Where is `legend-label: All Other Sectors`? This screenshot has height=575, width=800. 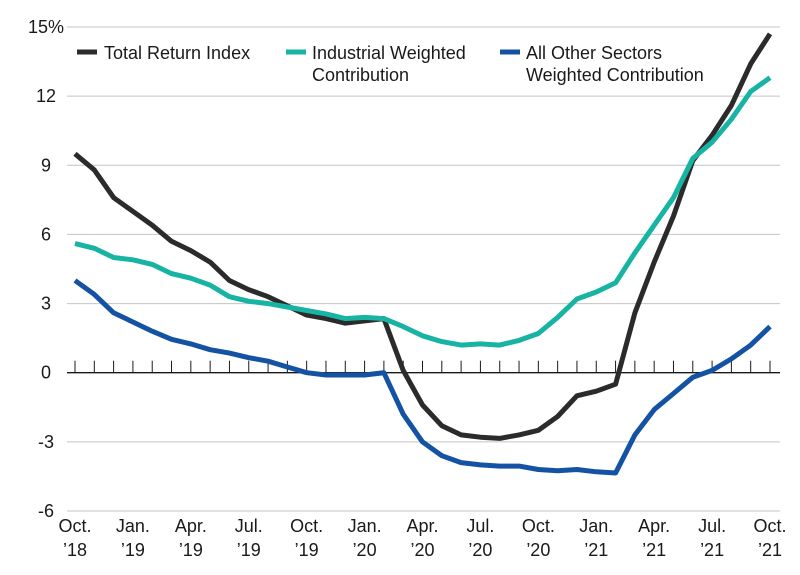
legend-label: All Other Sectors is located at coordinates (594, 53).